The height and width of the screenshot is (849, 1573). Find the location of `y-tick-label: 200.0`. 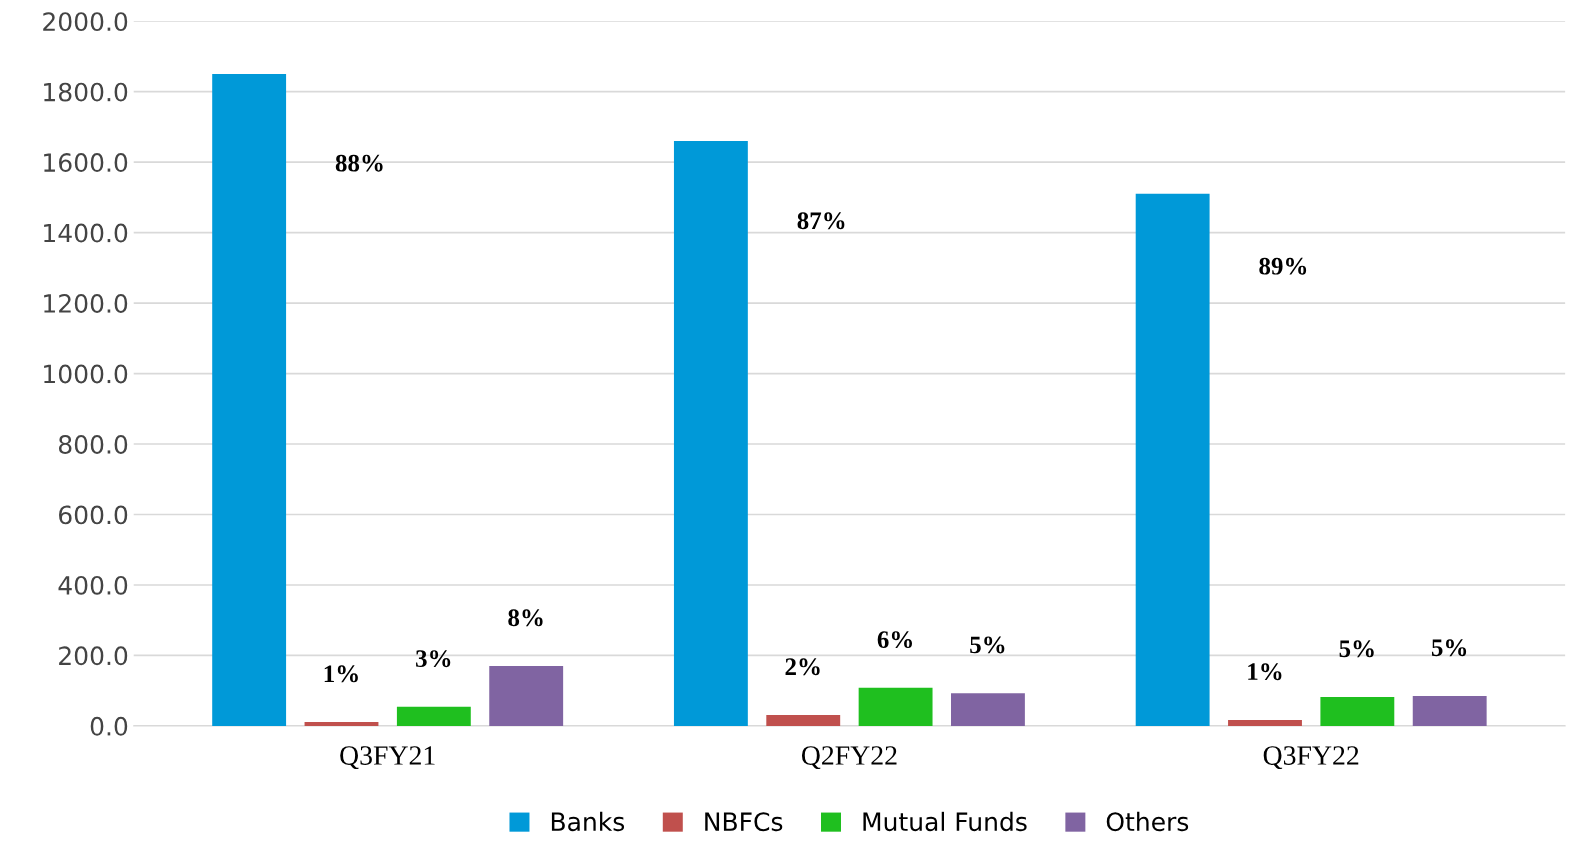

y-tick-label: 200.0 is located at coordinates (93, 656).